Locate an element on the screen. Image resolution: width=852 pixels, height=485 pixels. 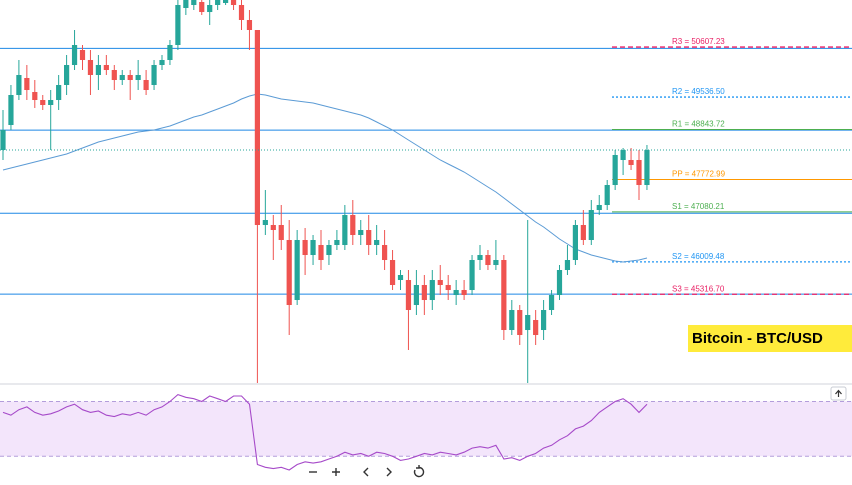
zoom-in-button is located at coordinates (336, 472).